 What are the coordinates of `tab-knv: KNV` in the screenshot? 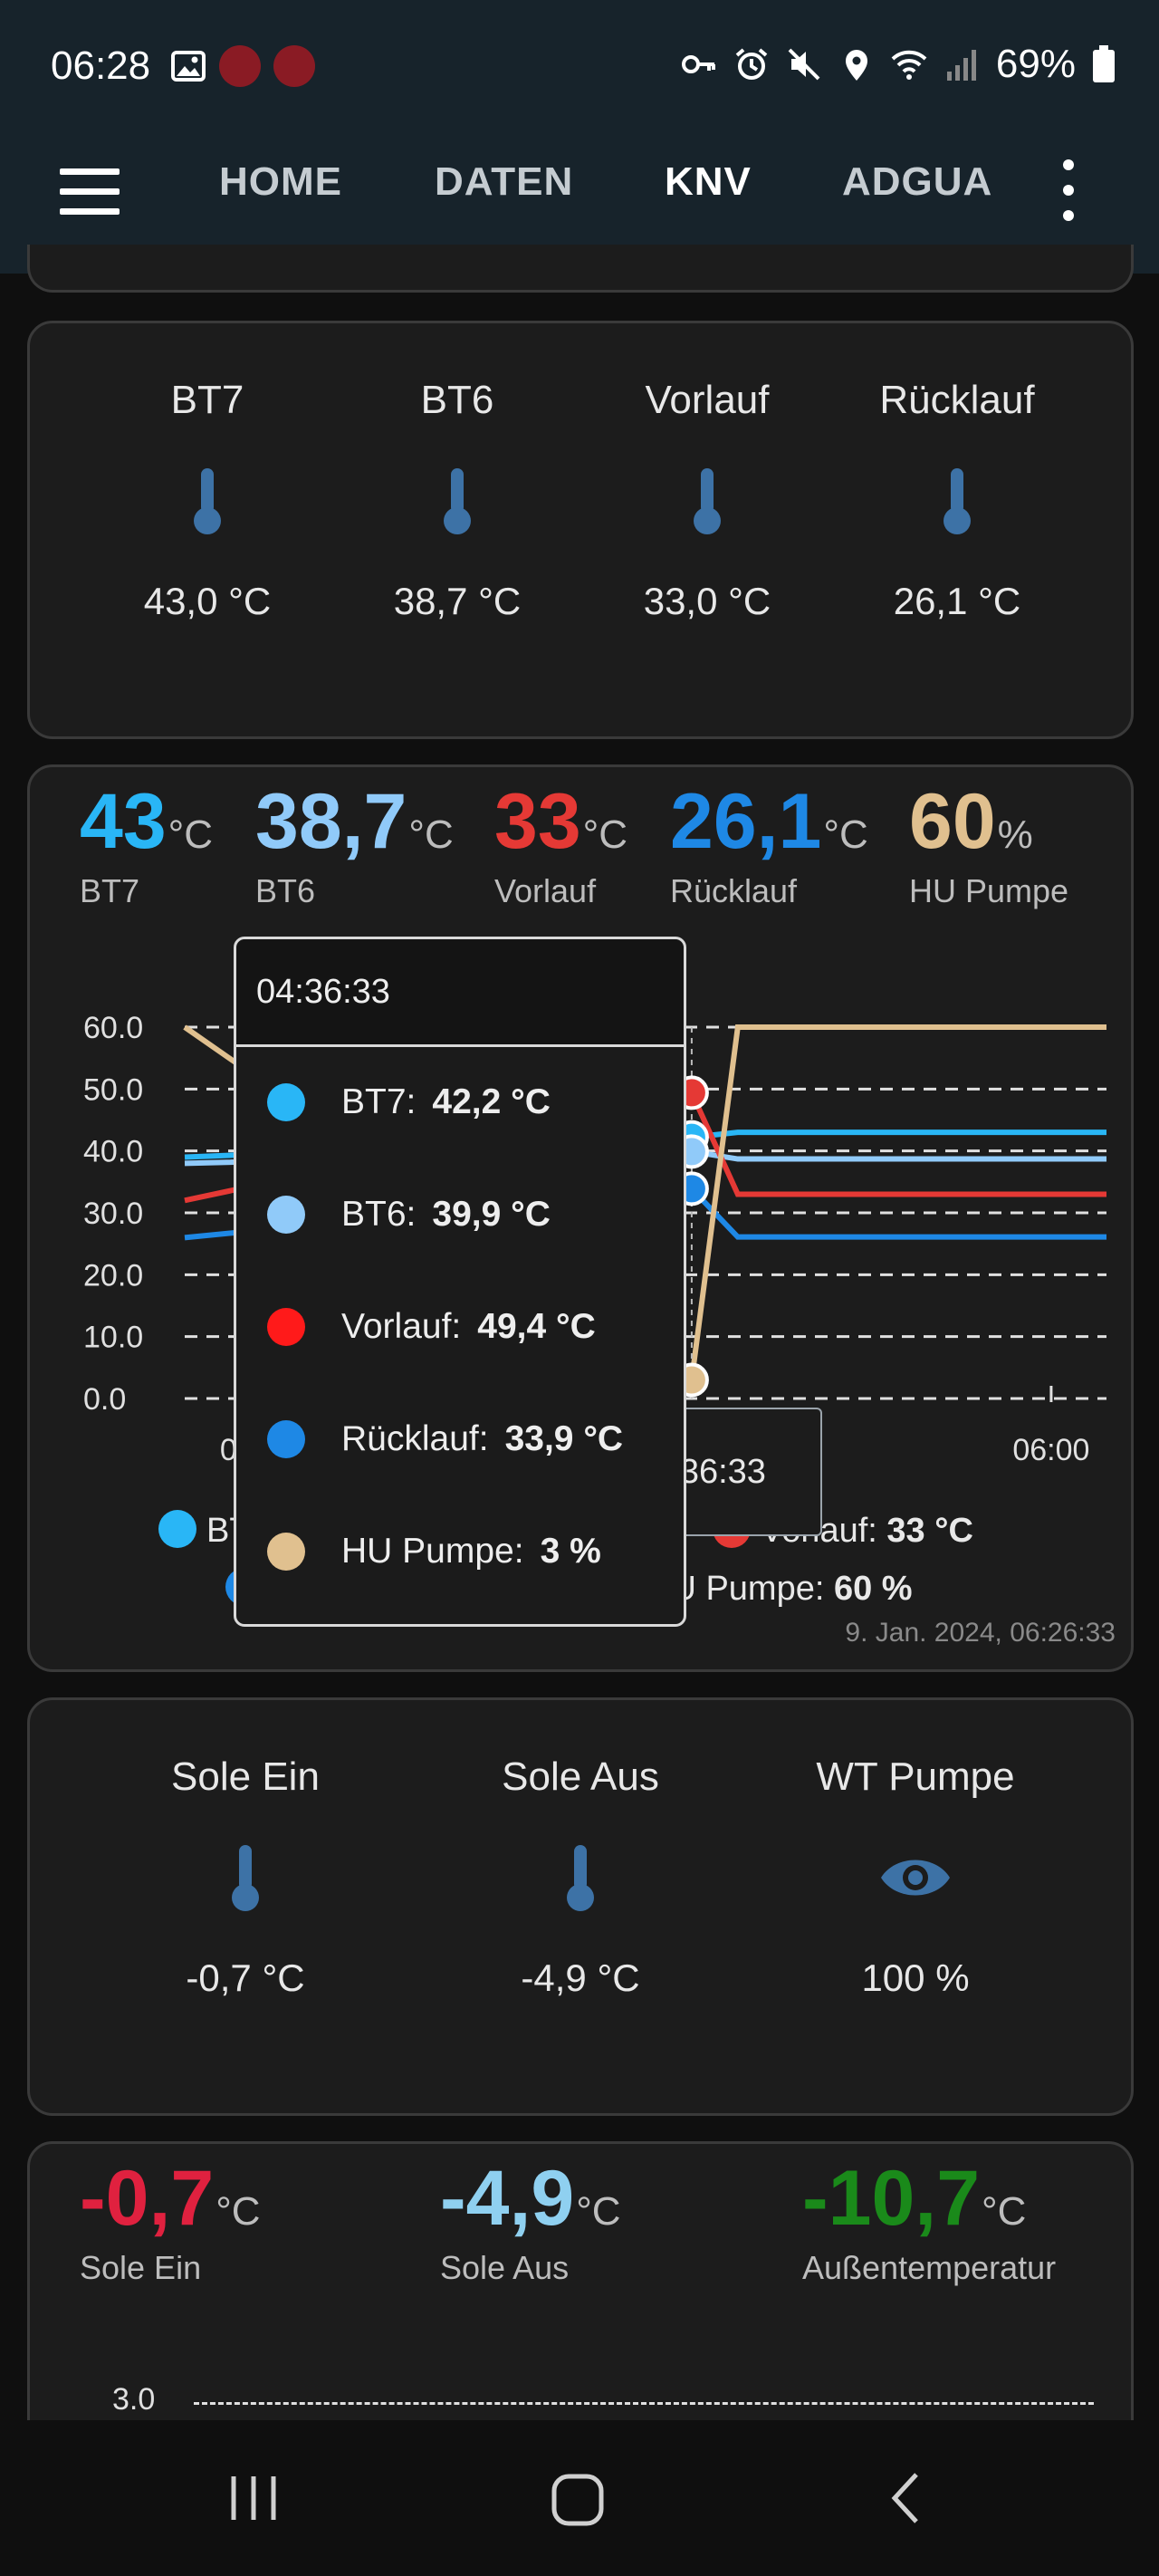 It's located at (708, 181).